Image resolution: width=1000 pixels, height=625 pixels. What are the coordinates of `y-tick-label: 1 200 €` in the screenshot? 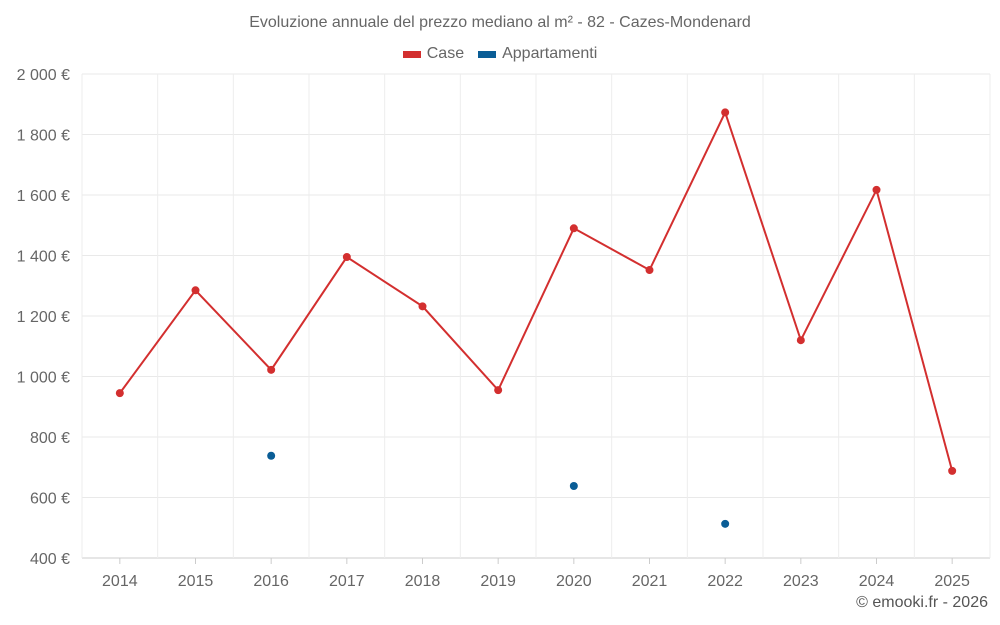 It's located at (43, 317).